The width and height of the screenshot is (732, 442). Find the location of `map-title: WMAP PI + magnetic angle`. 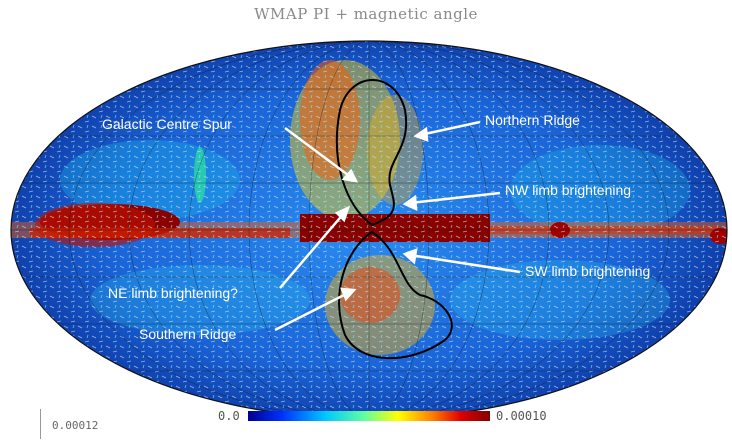

map-title: WMAP PI + magnetic angle is located at coordinates (366, 14).